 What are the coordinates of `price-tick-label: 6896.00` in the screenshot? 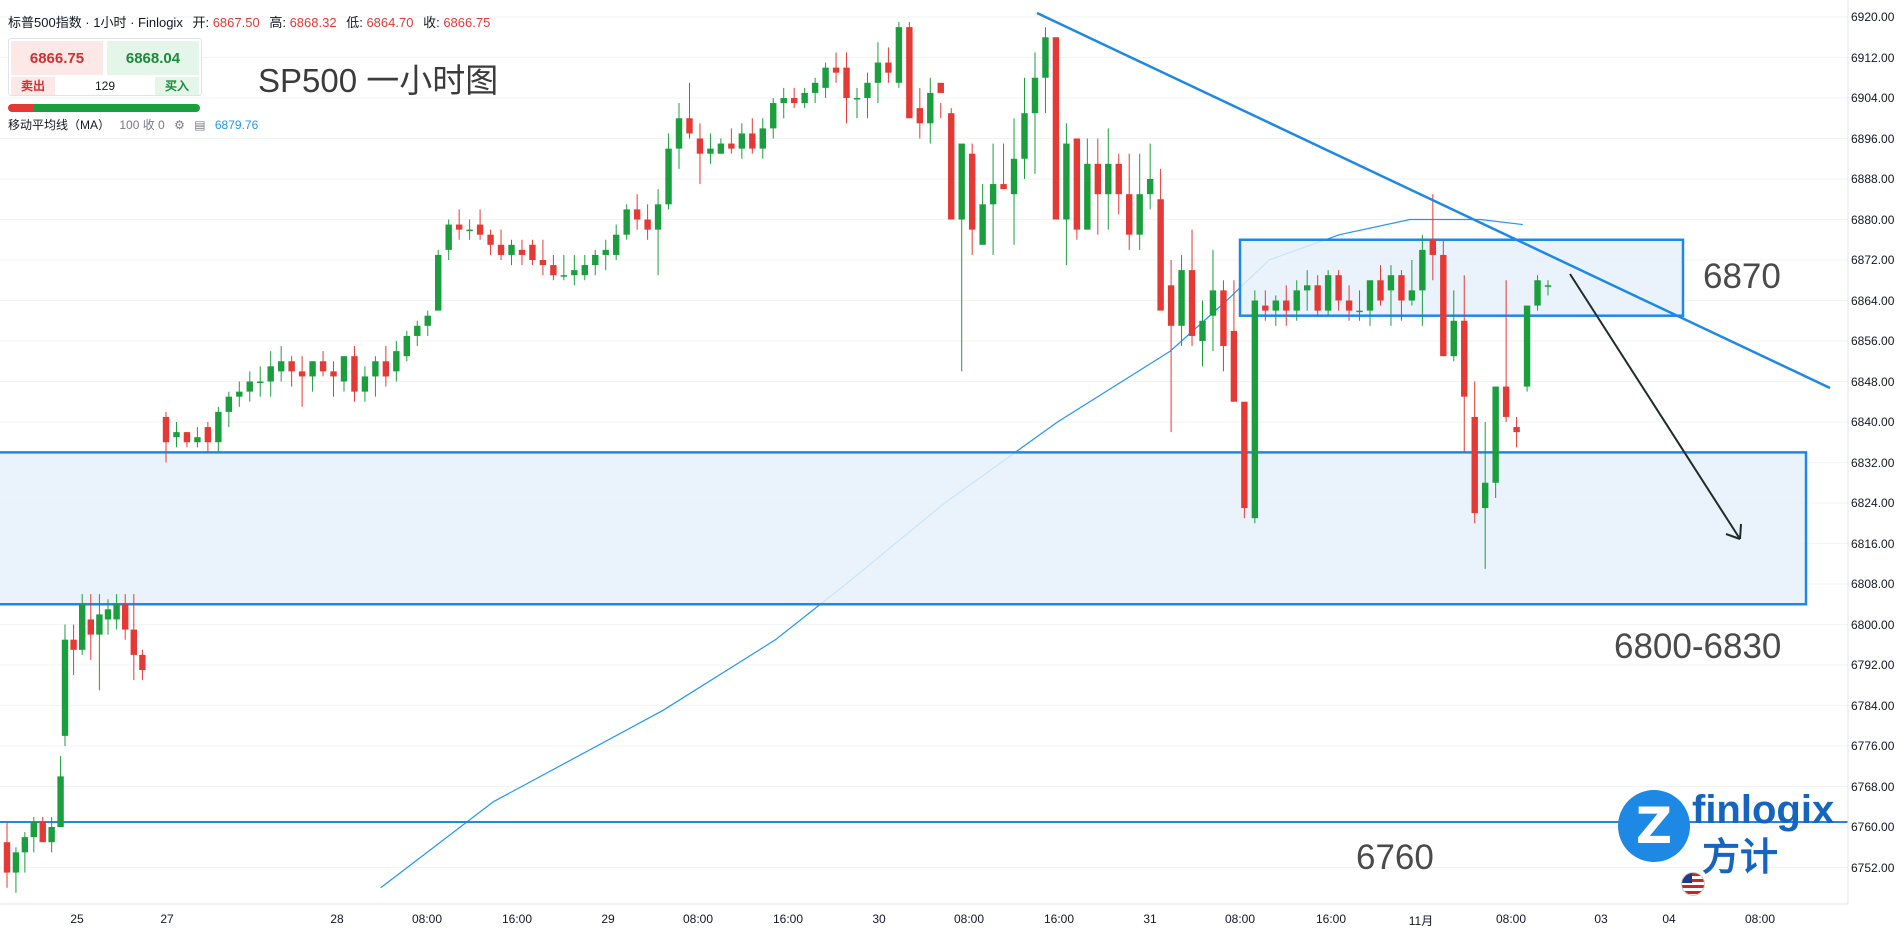 It's located at (1873, 138).